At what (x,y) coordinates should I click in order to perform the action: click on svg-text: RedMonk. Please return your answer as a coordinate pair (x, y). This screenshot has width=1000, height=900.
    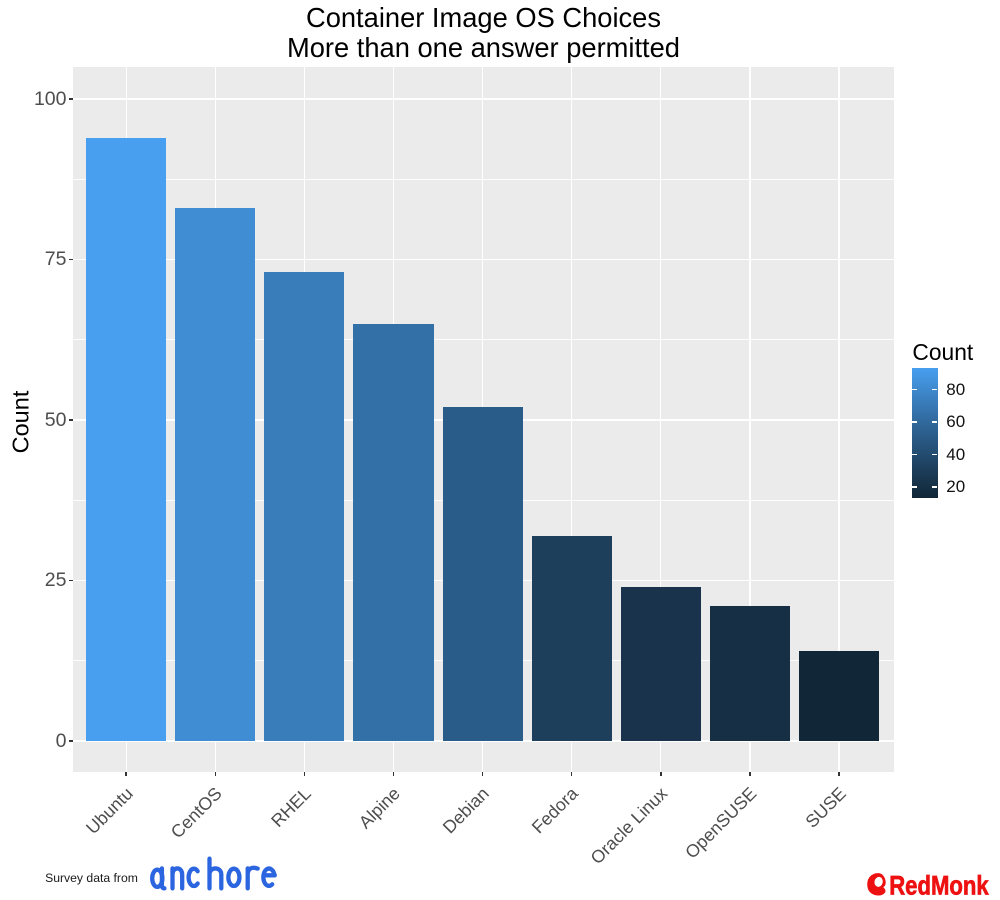
    Looking at the image, I should click on (939, 885).